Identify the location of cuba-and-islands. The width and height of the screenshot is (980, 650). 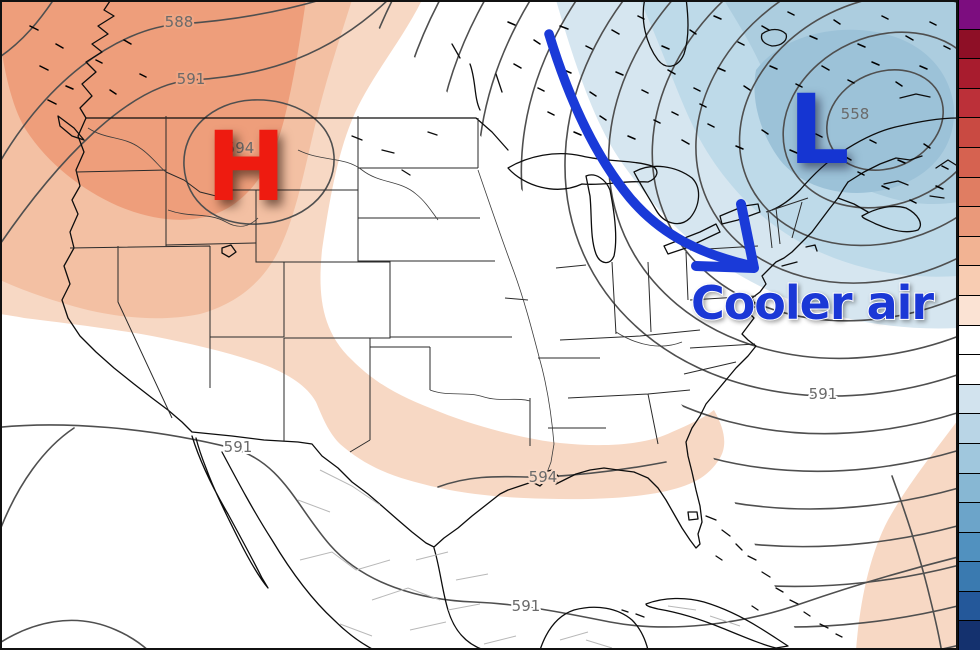
(705, 623).